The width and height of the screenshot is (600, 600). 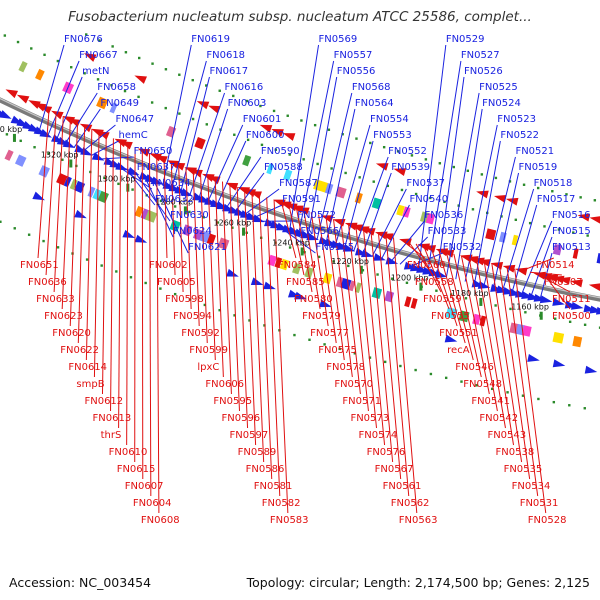 I want to click on forward-gene-label: metN, so click(x=95, y=71).